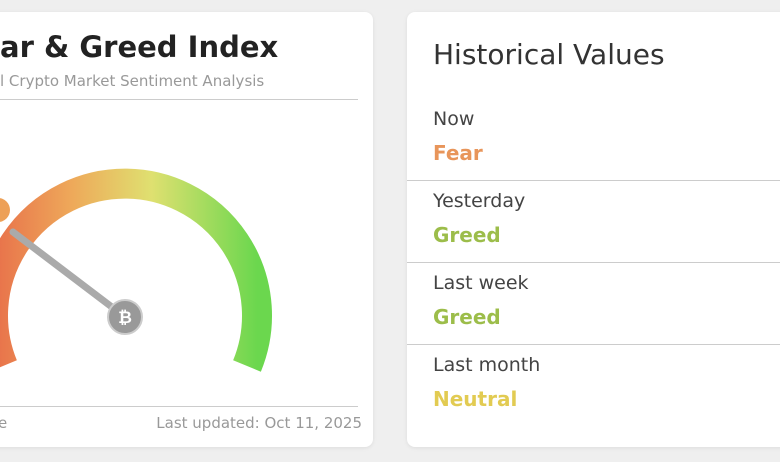  What do you see at coordinates (481, 283) in the screenshot?
I see `row-label: Last week` at bounding box center [481, 283].